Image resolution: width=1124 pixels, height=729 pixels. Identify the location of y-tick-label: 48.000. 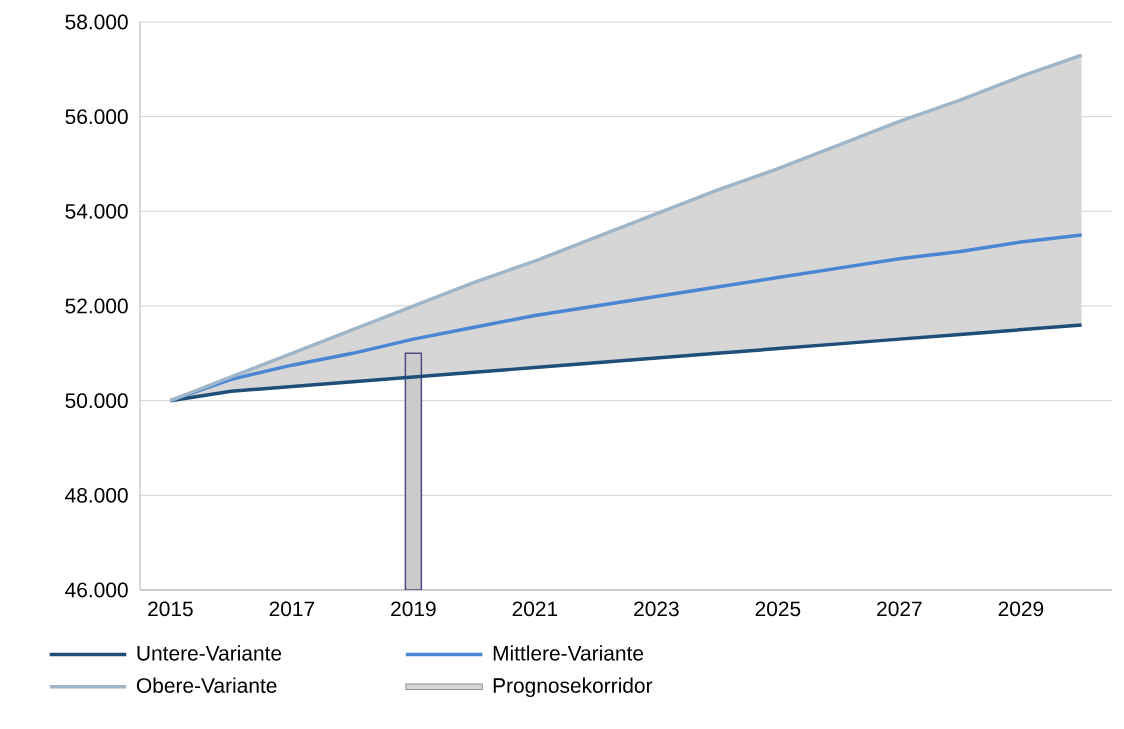
(96, 495).